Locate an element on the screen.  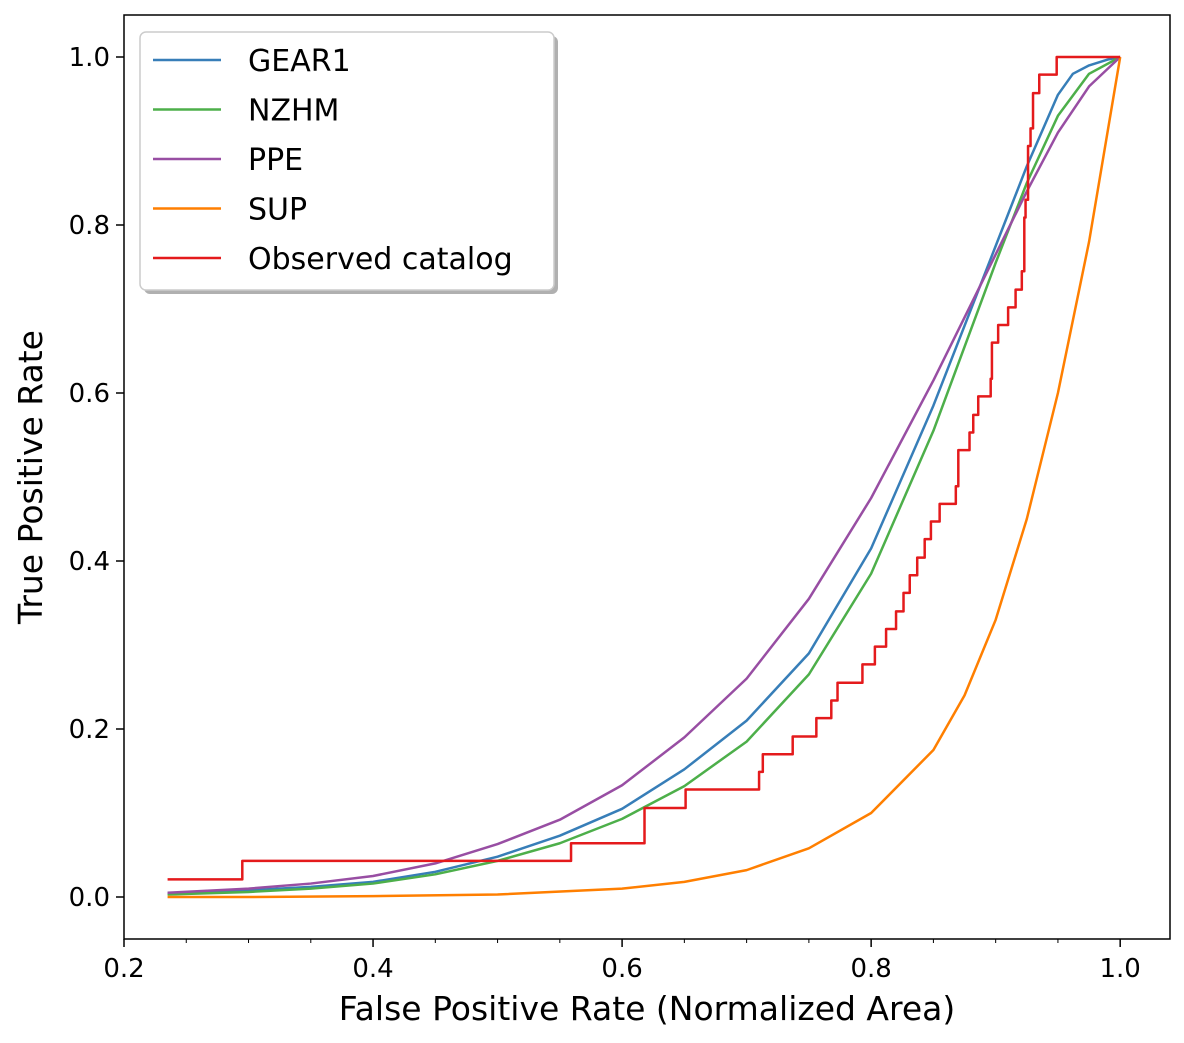
x-tick-label: 0.6 is located at coordinates (621, 969).